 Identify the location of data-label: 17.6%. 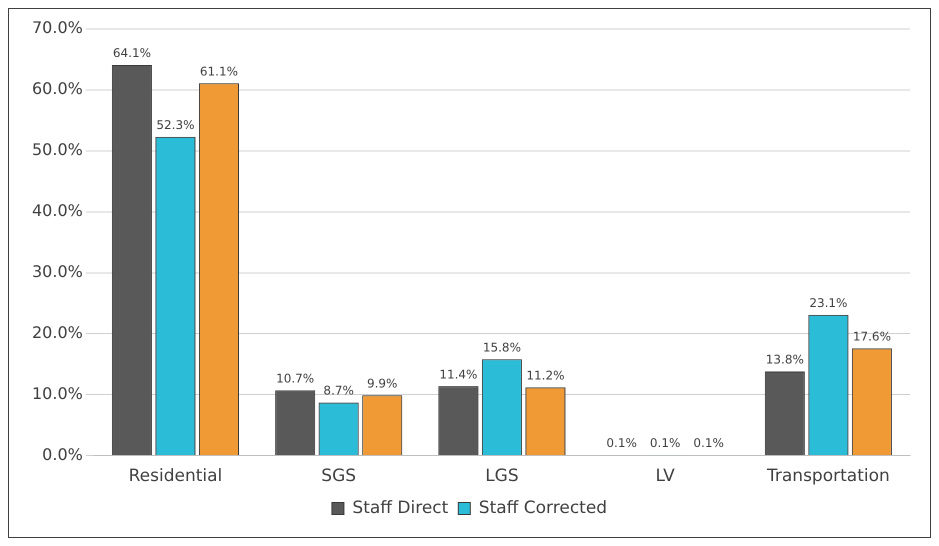
(871, 336).